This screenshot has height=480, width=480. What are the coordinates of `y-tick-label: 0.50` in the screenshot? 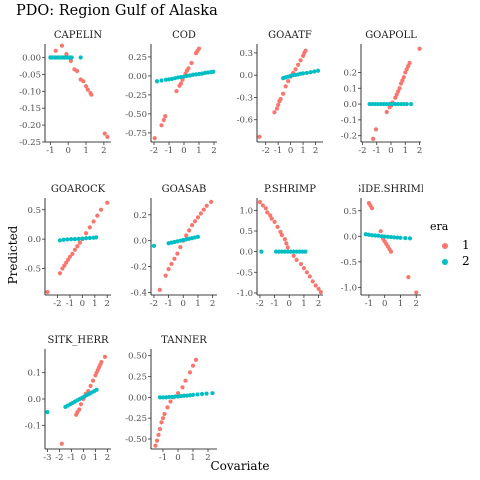 It's located at (137, 357).